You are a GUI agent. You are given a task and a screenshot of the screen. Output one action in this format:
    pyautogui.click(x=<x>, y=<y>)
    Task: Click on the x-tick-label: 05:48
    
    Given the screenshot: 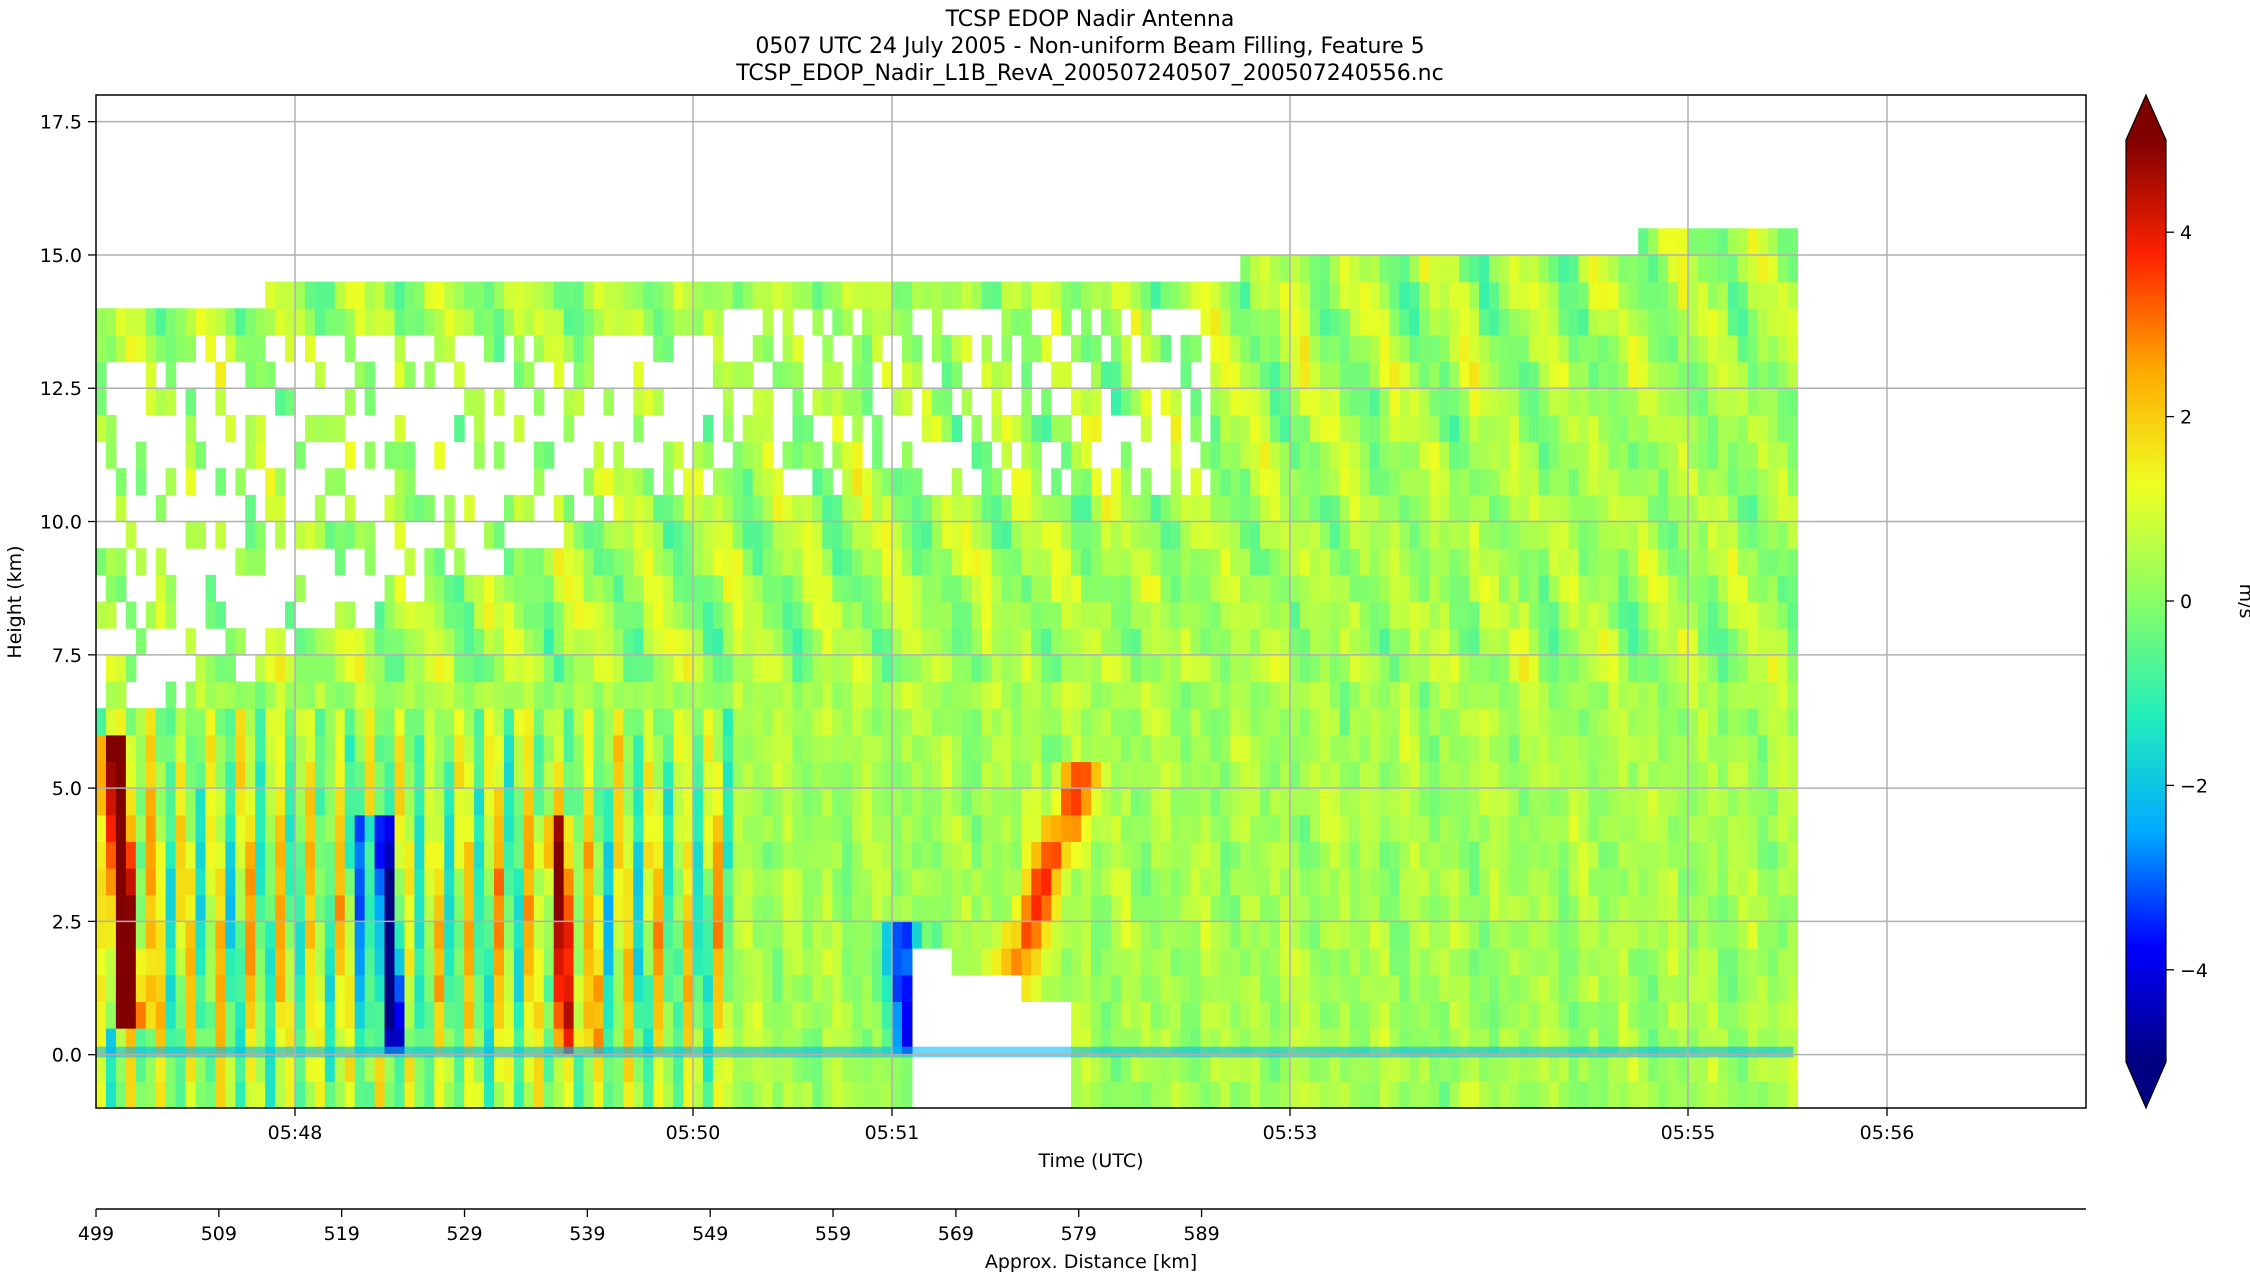 What is the action you would take?
    pyautogui.click(x=295, y=1133)
    